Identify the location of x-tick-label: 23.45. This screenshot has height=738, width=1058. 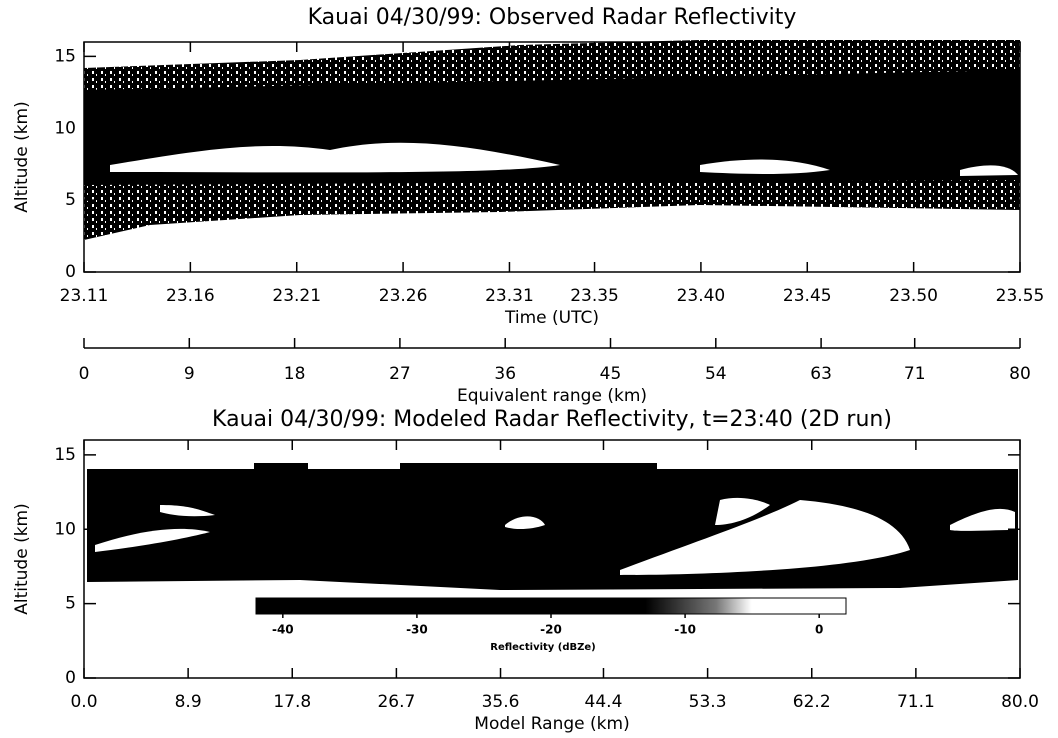
(807, 296).